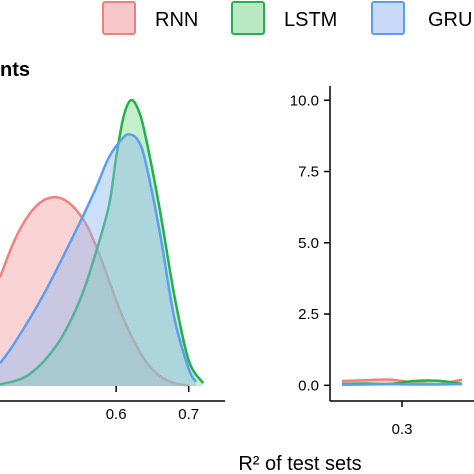 The image size is (474, 474). Describe the element at coordinates (402, 429) in the screenshot. I see `x-tick-label: 0.3` at that location.